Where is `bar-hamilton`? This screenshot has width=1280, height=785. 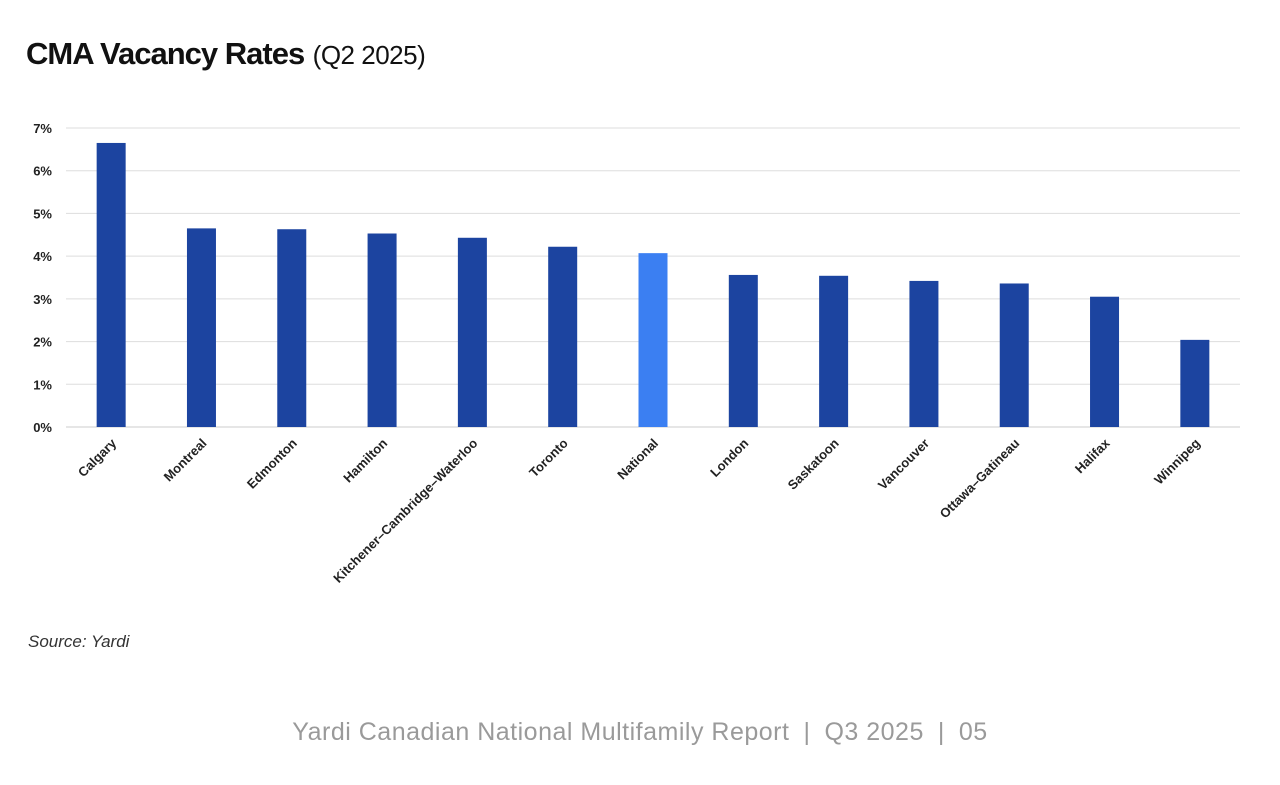
bar-hamilton is located at coordinates (382, 330).